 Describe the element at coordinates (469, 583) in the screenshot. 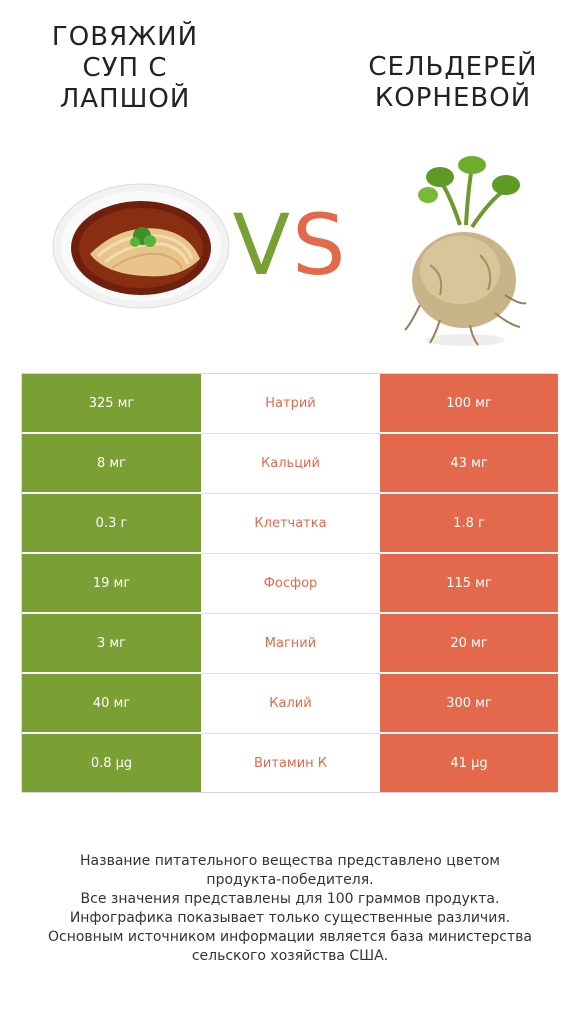

I see `right-value: 115 мг` at that location.